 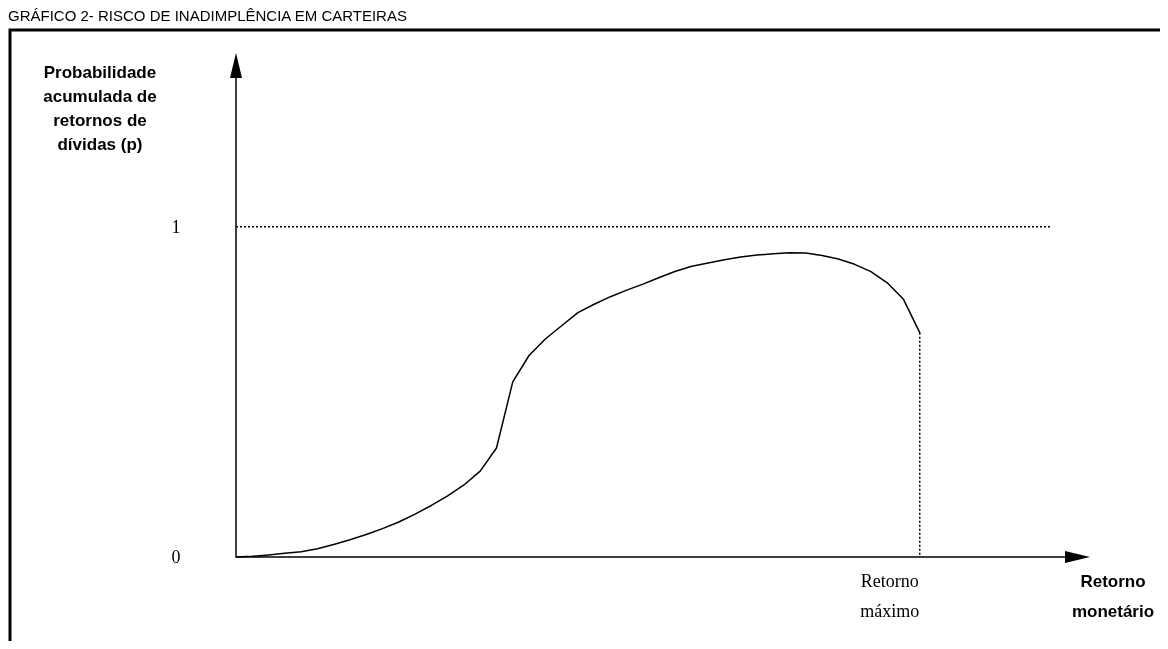 What do you see at coordinates (207, 15) in the screenshot?
I see `chart-title: GRÁFICO 2- RISCO DE INADIMPLÊNCIA EM CARTEIRAS` at bounding box center [207, 15].